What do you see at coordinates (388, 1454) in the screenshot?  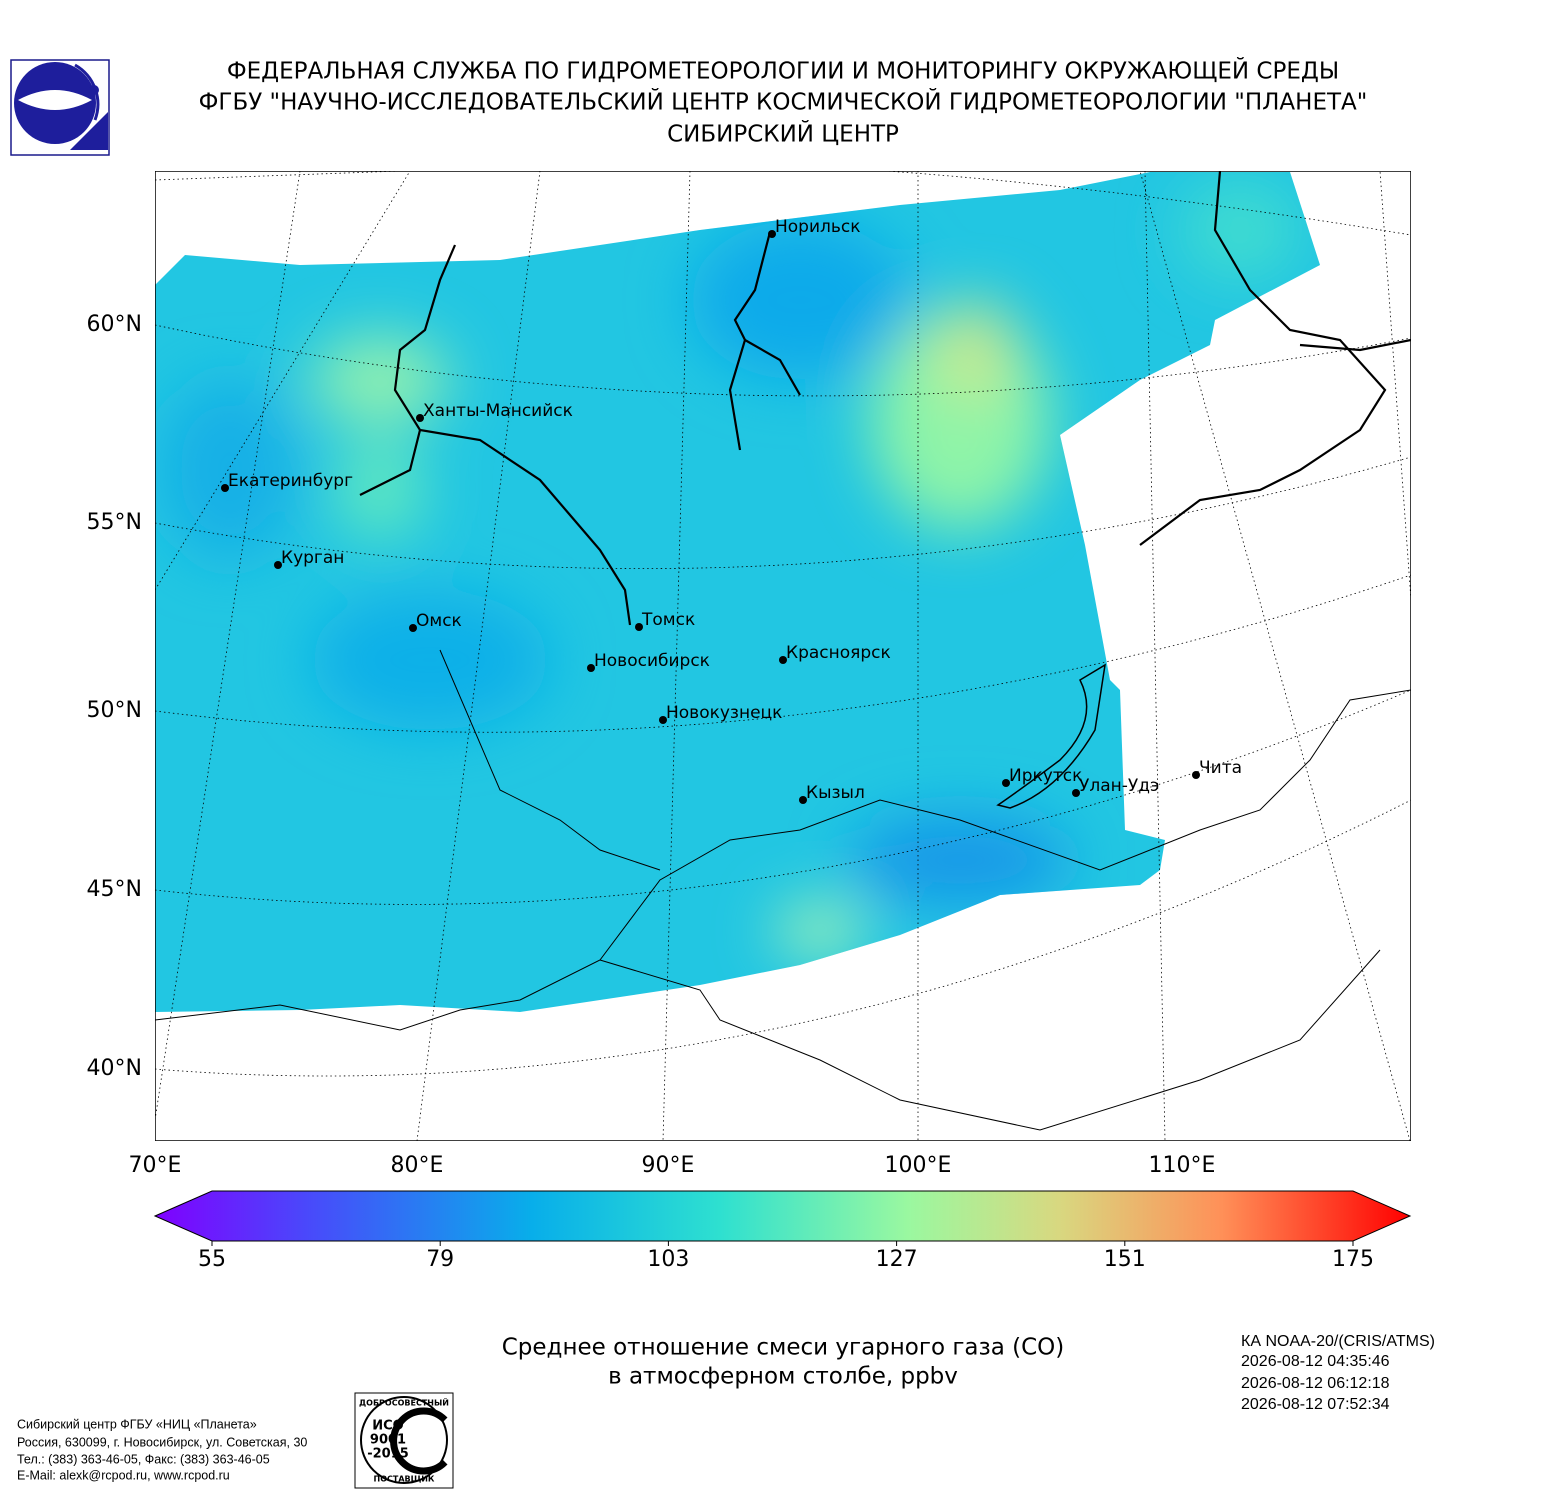 I see `iso-line: -2015` at bounding box center [388, 1454].